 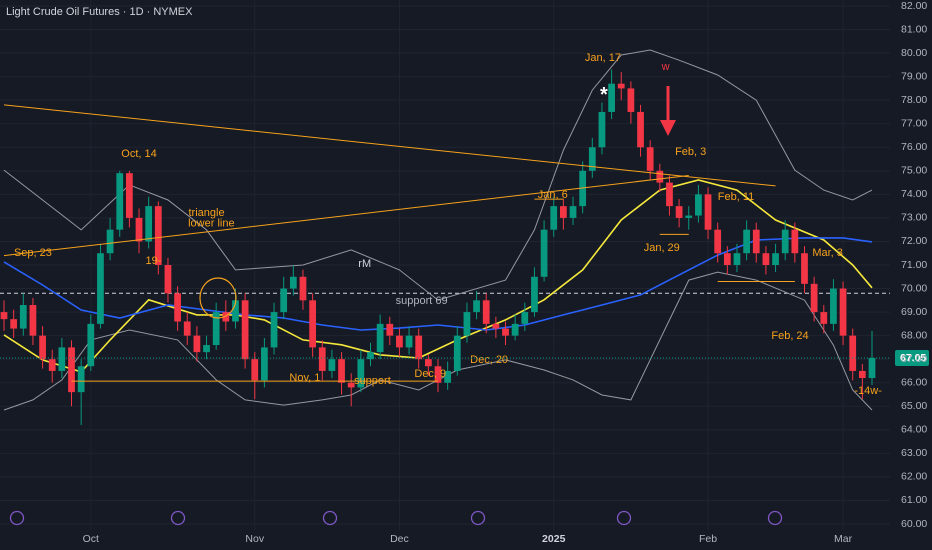 I want to click on annotation: Feb, 3, so click(x=690, y=152).